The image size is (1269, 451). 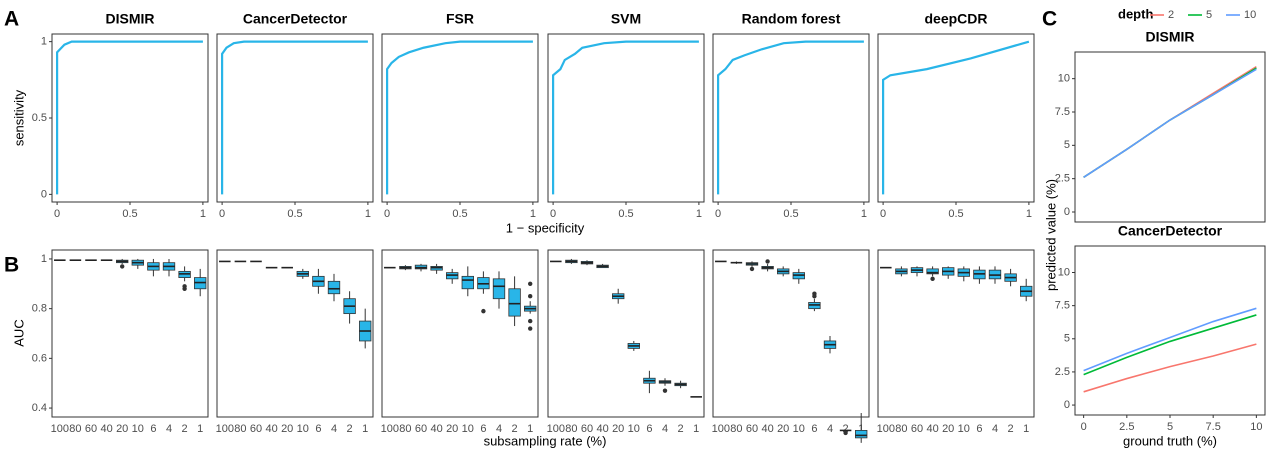 What do you see at coordinates (44, 194) in the screenshot?
I see `y-tick-label: 0` at bounding box center [44, 194].